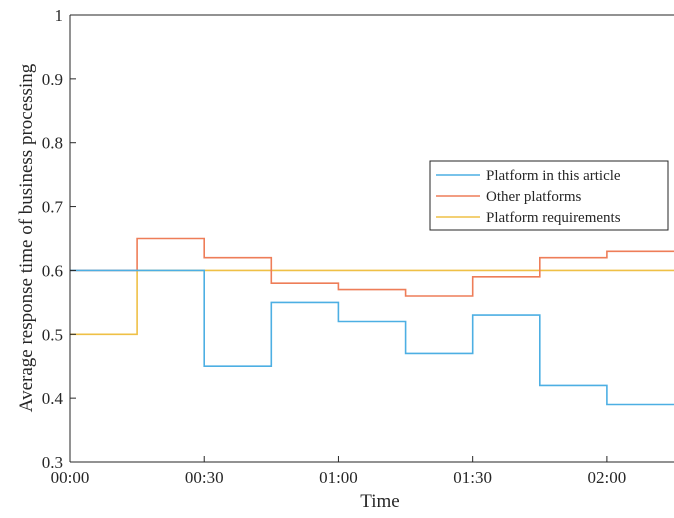 This screenshot has height=518, width=674. Describe the element at coordinates (53, 207) in the screenshot. I see `y-tick-label: 0.7` at that location.